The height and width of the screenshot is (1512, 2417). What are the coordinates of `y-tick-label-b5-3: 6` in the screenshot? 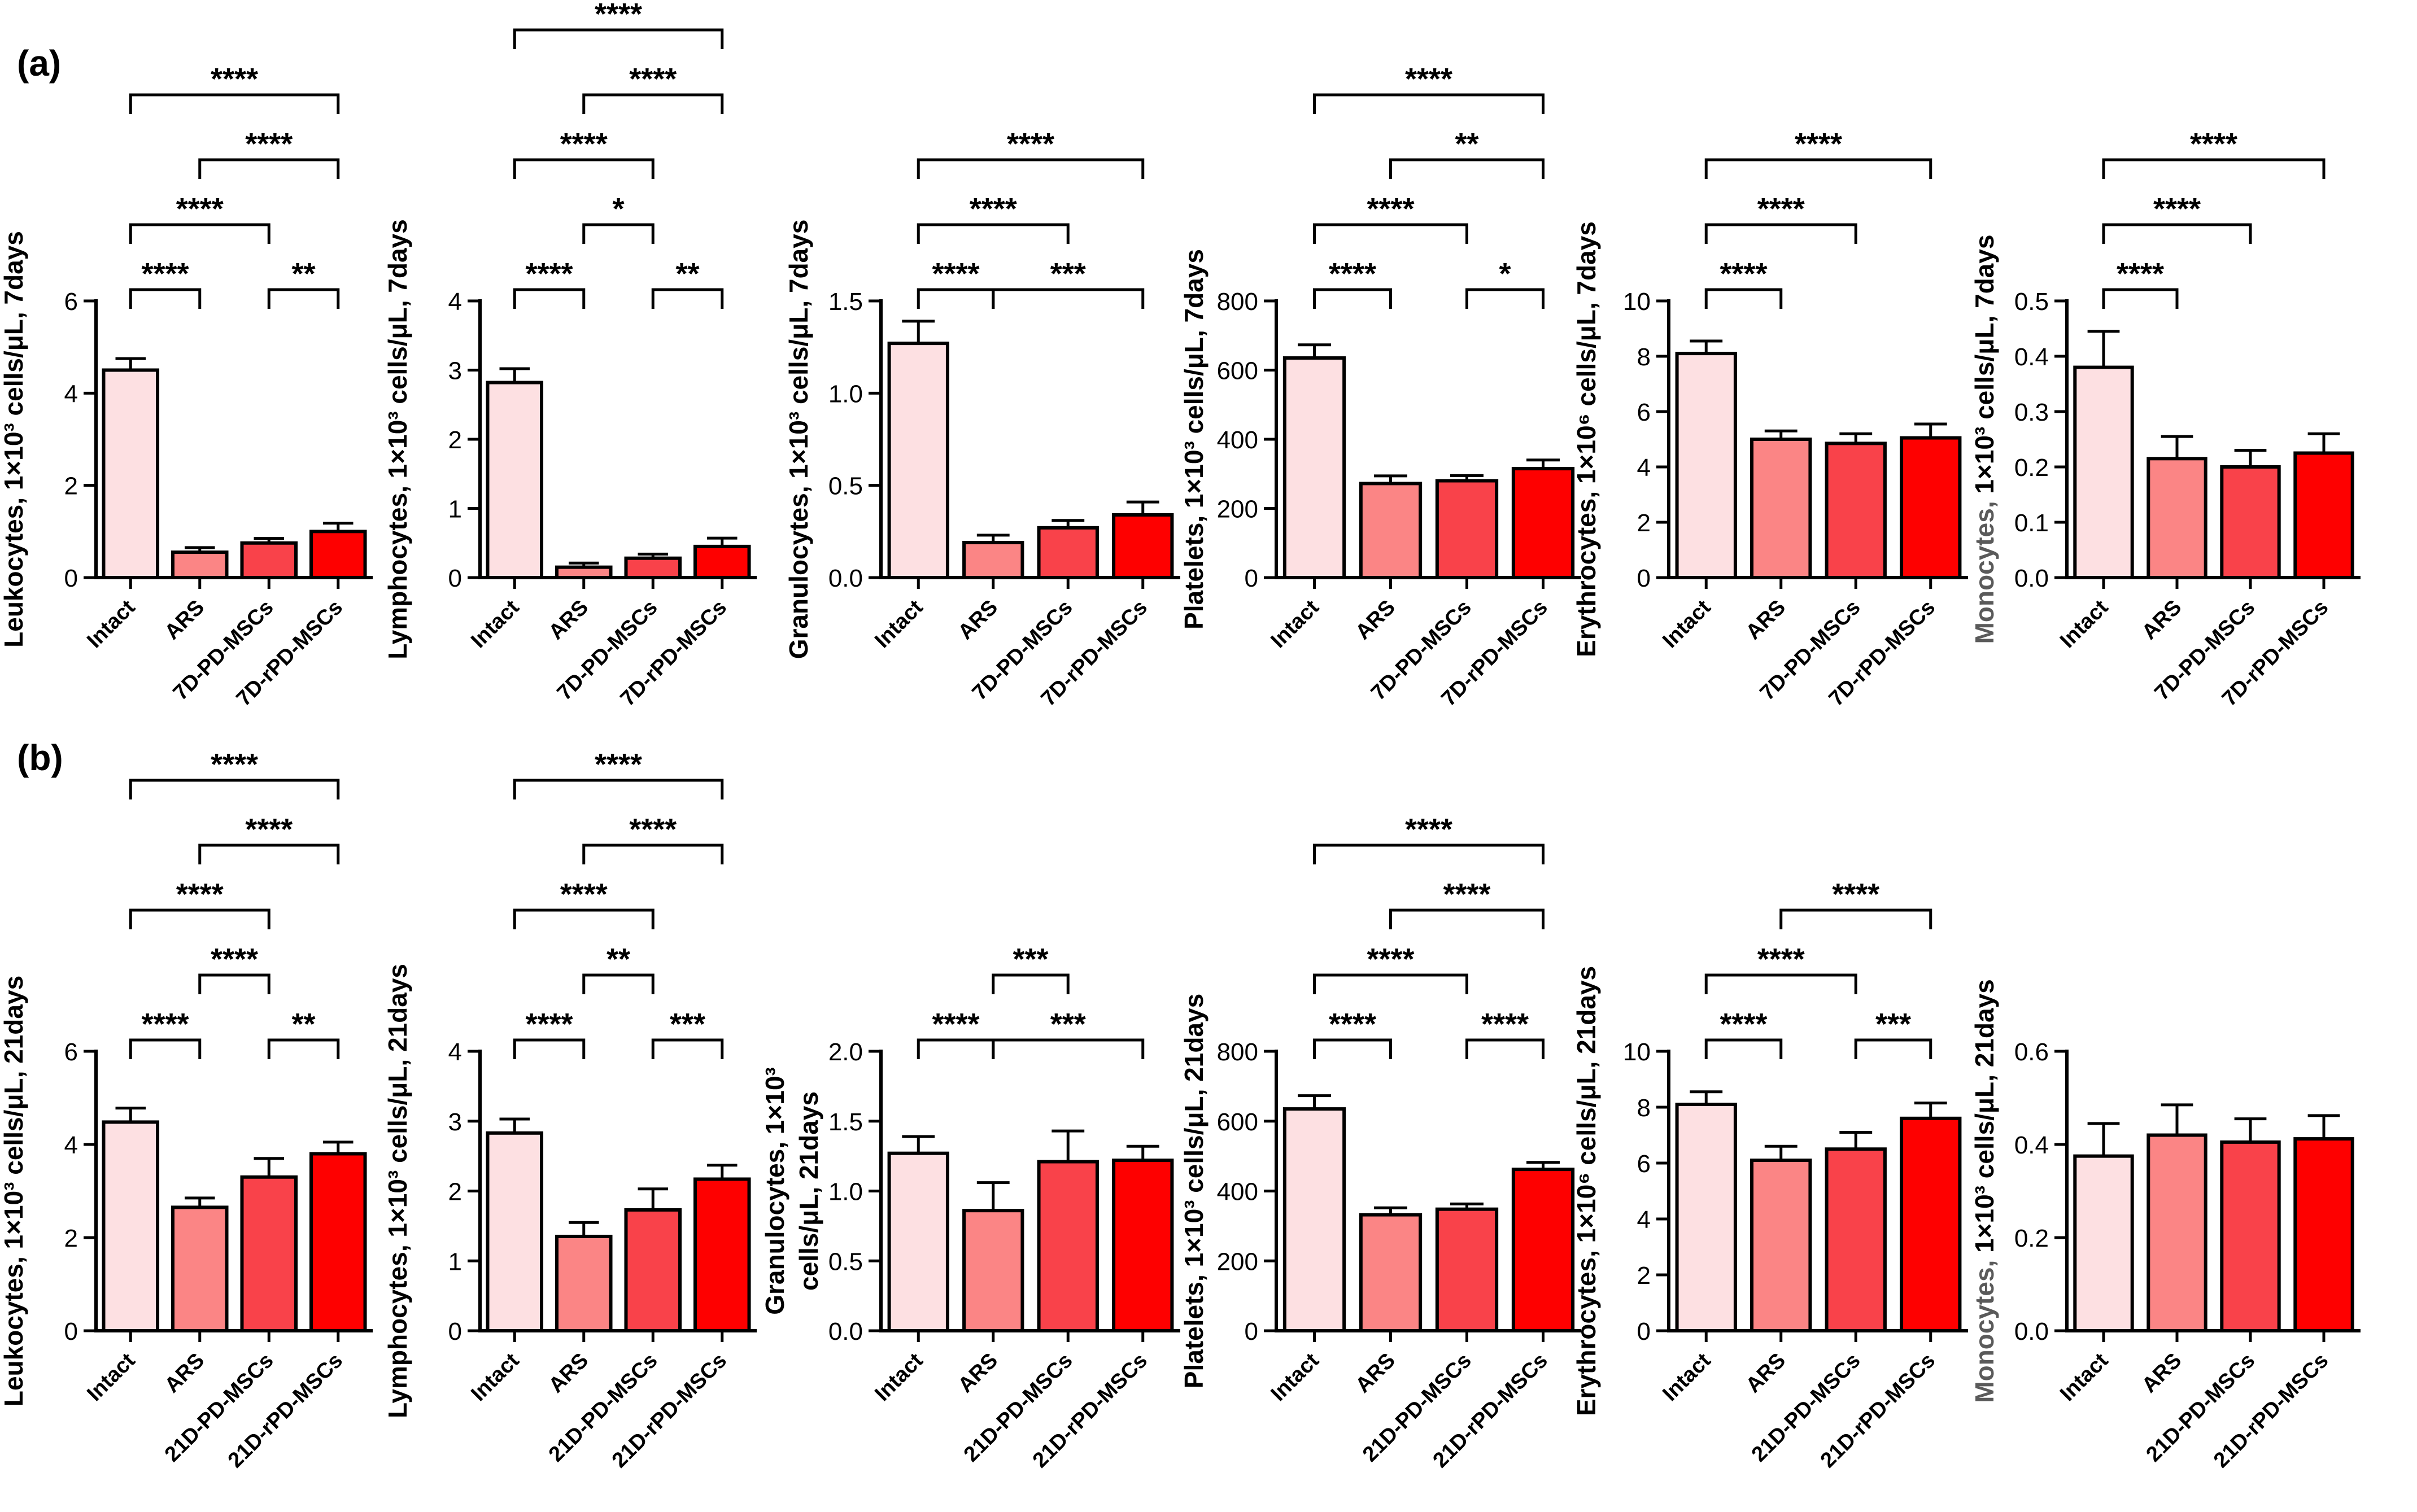 It's located at (1644, 1164).